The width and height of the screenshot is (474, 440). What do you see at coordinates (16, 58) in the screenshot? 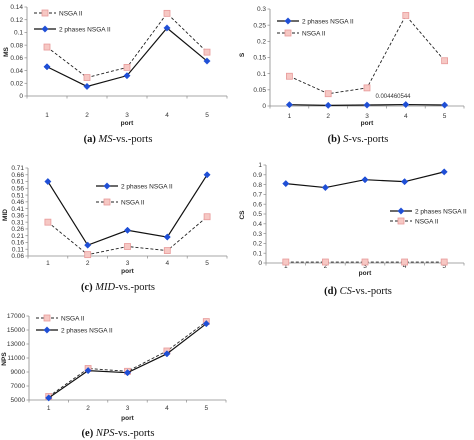
I see `y-tick-label: 0.06` at bounding box center [16, 58].